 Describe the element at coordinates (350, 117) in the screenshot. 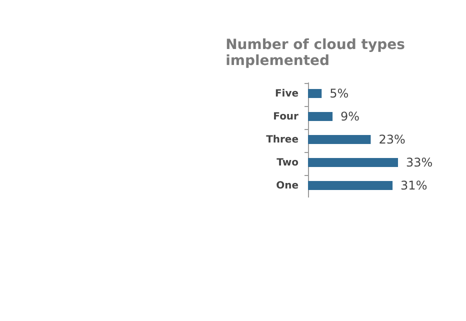

I see `data-label: 9%` at that location.